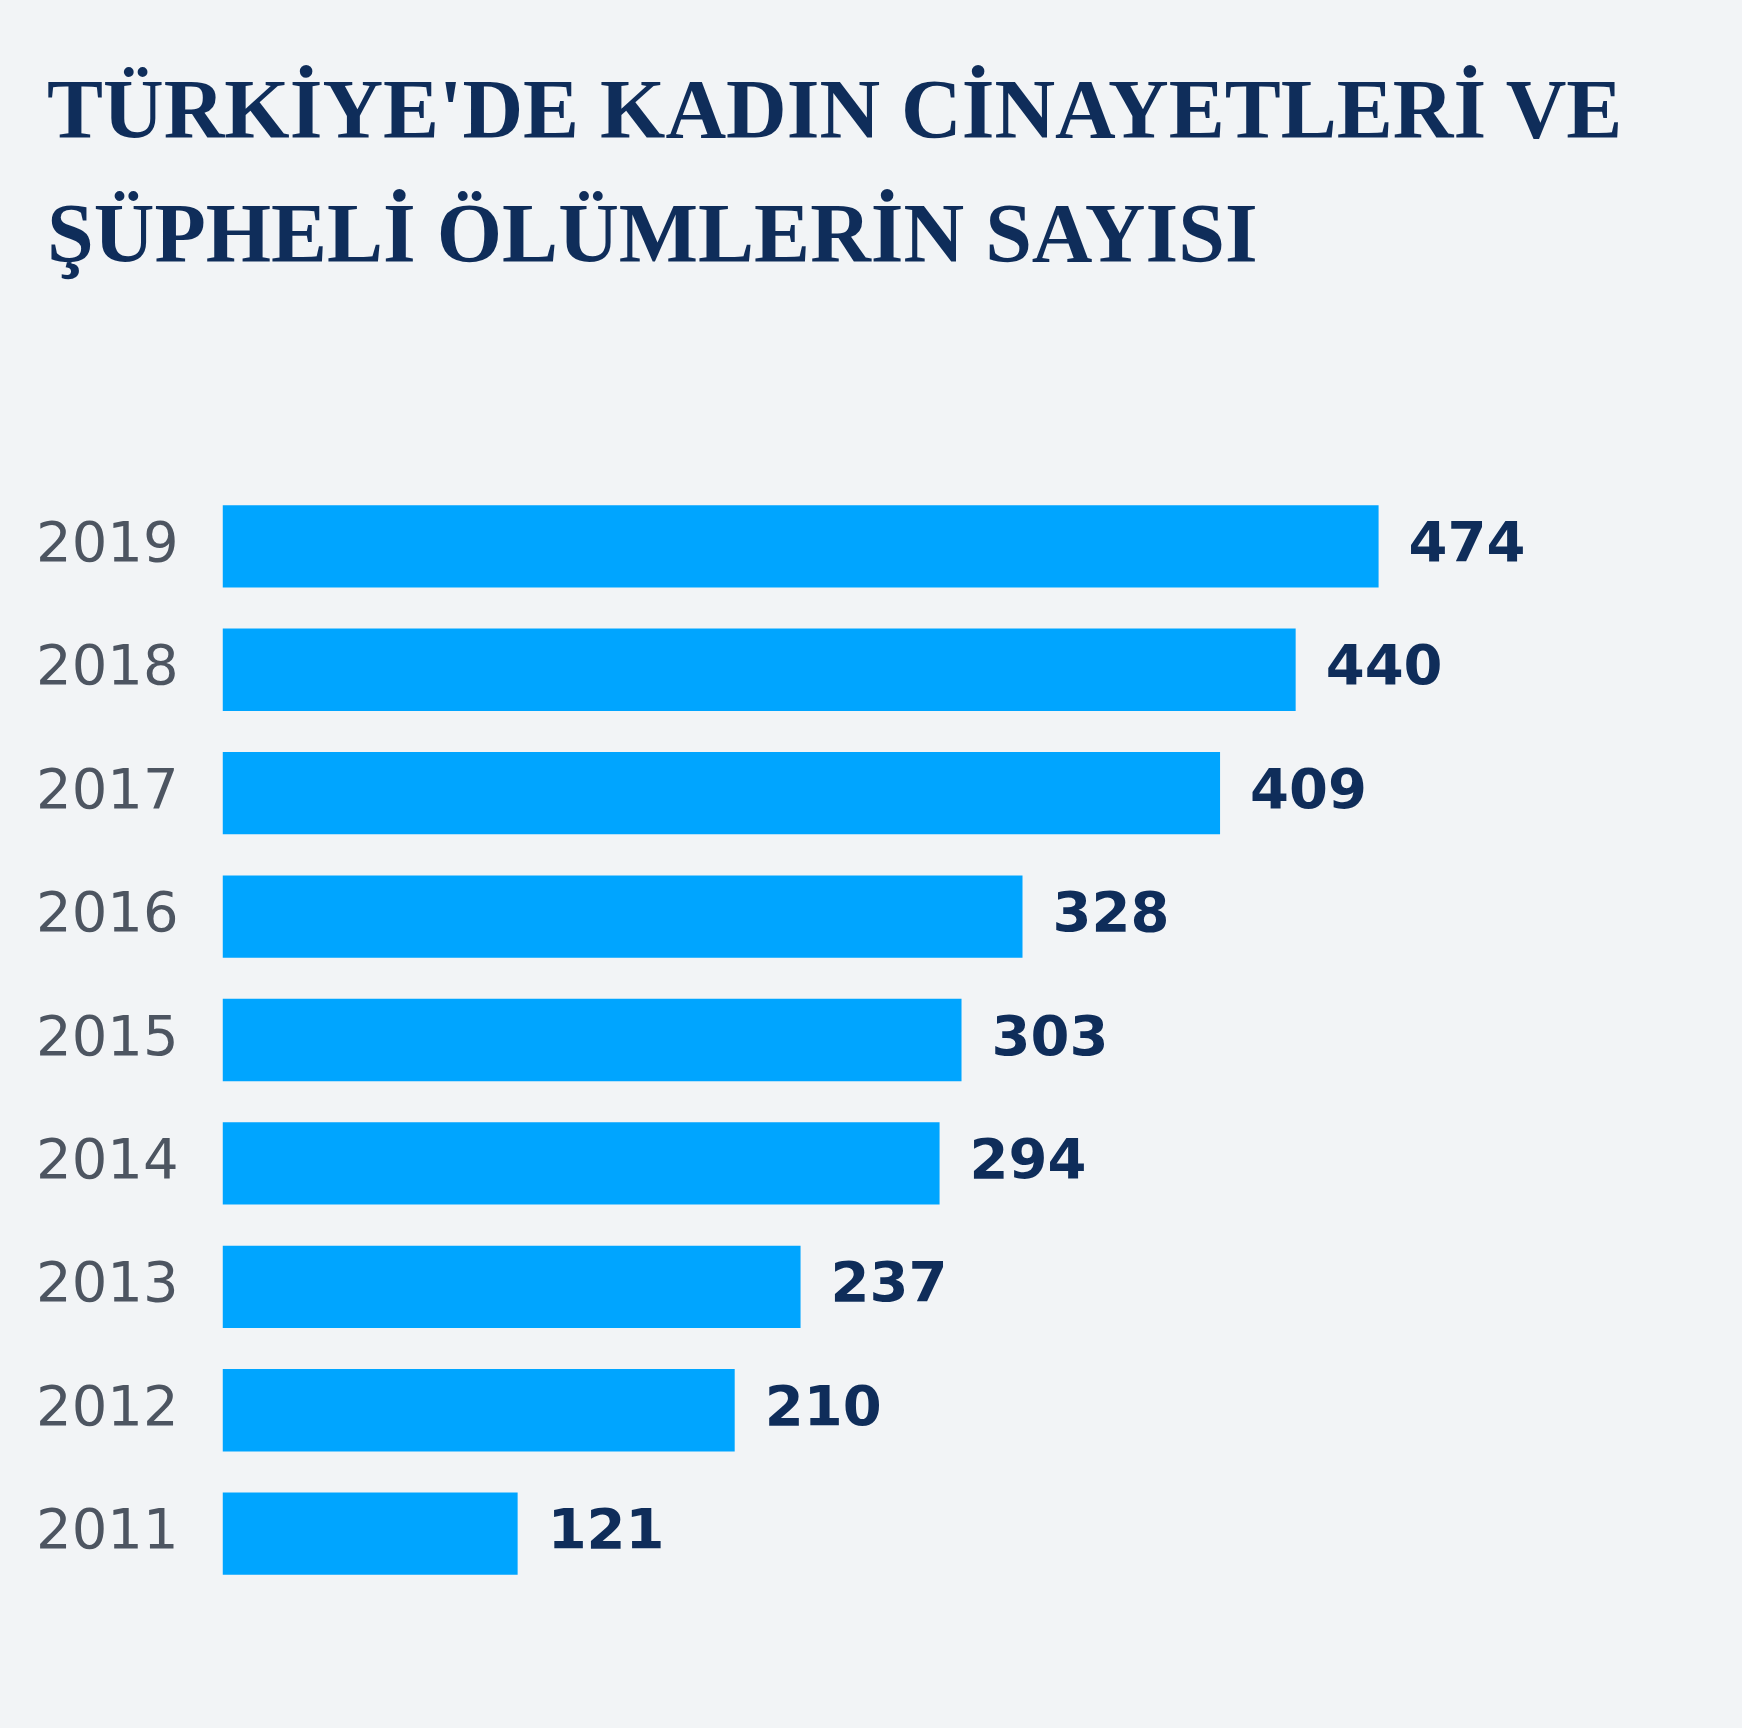 This screenshot has width=1742, height=1728. I want to click on data-label: 121, so click(606, 1529).